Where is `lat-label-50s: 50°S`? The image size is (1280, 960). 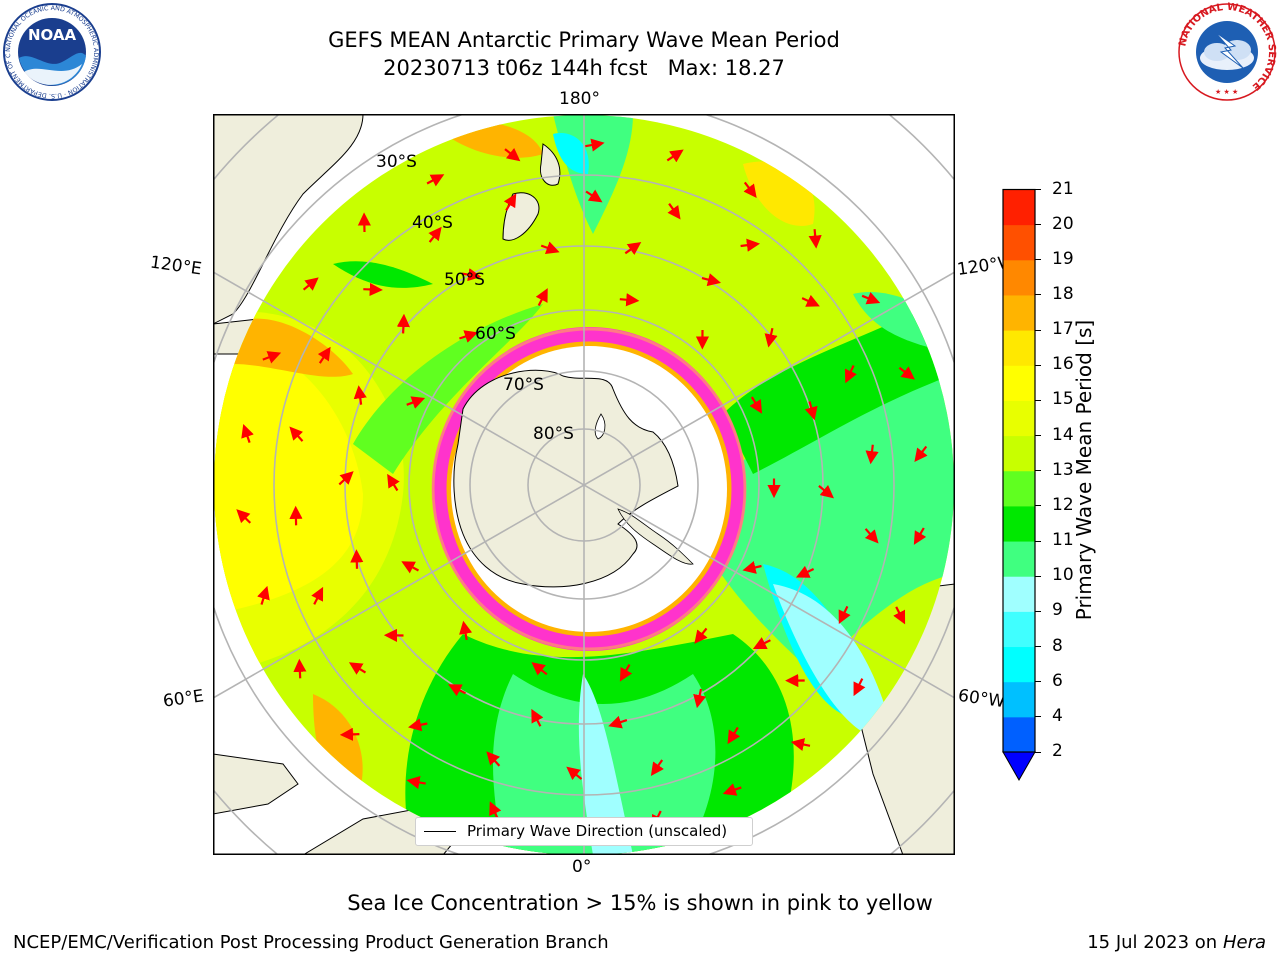
lat-label-50s: 50°S is located at coordinates (464, 280).